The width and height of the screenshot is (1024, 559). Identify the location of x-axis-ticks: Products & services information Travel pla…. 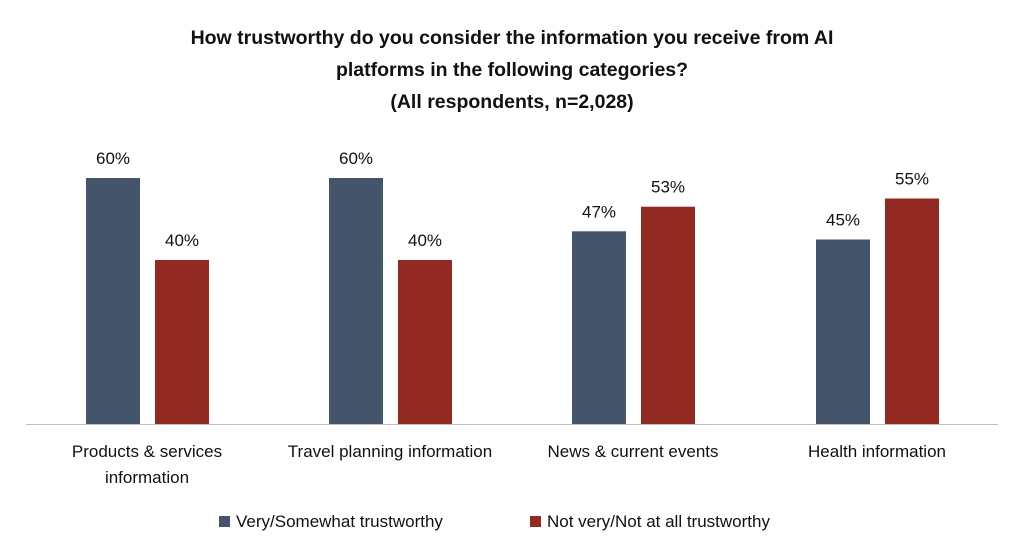
(509, 464).